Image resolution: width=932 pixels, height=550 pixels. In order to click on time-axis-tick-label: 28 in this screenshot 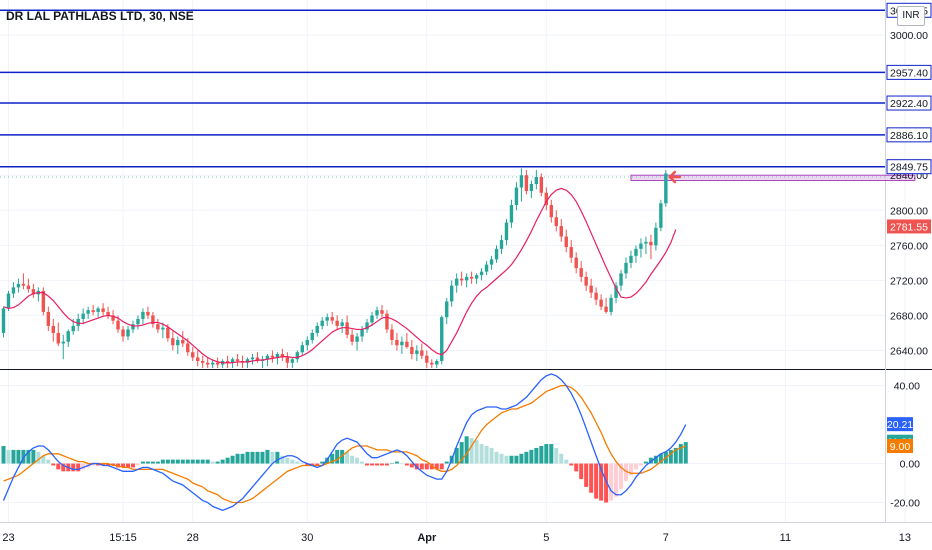, I will do `click(193, 538)`.